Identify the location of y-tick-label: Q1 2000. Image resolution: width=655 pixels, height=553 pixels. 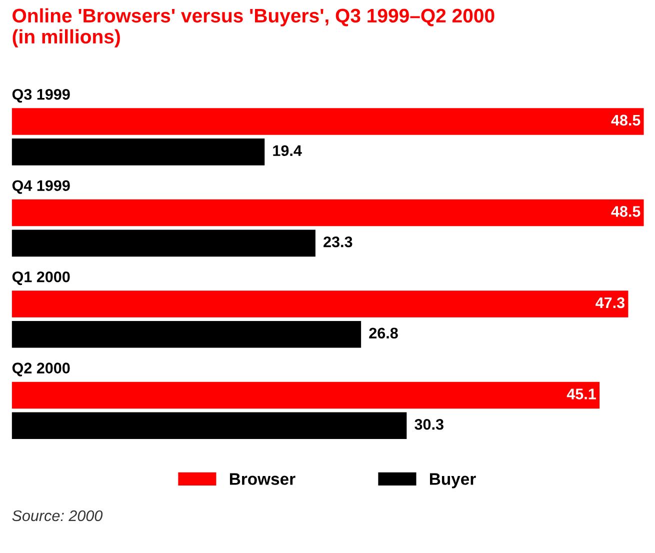
(41, 278).